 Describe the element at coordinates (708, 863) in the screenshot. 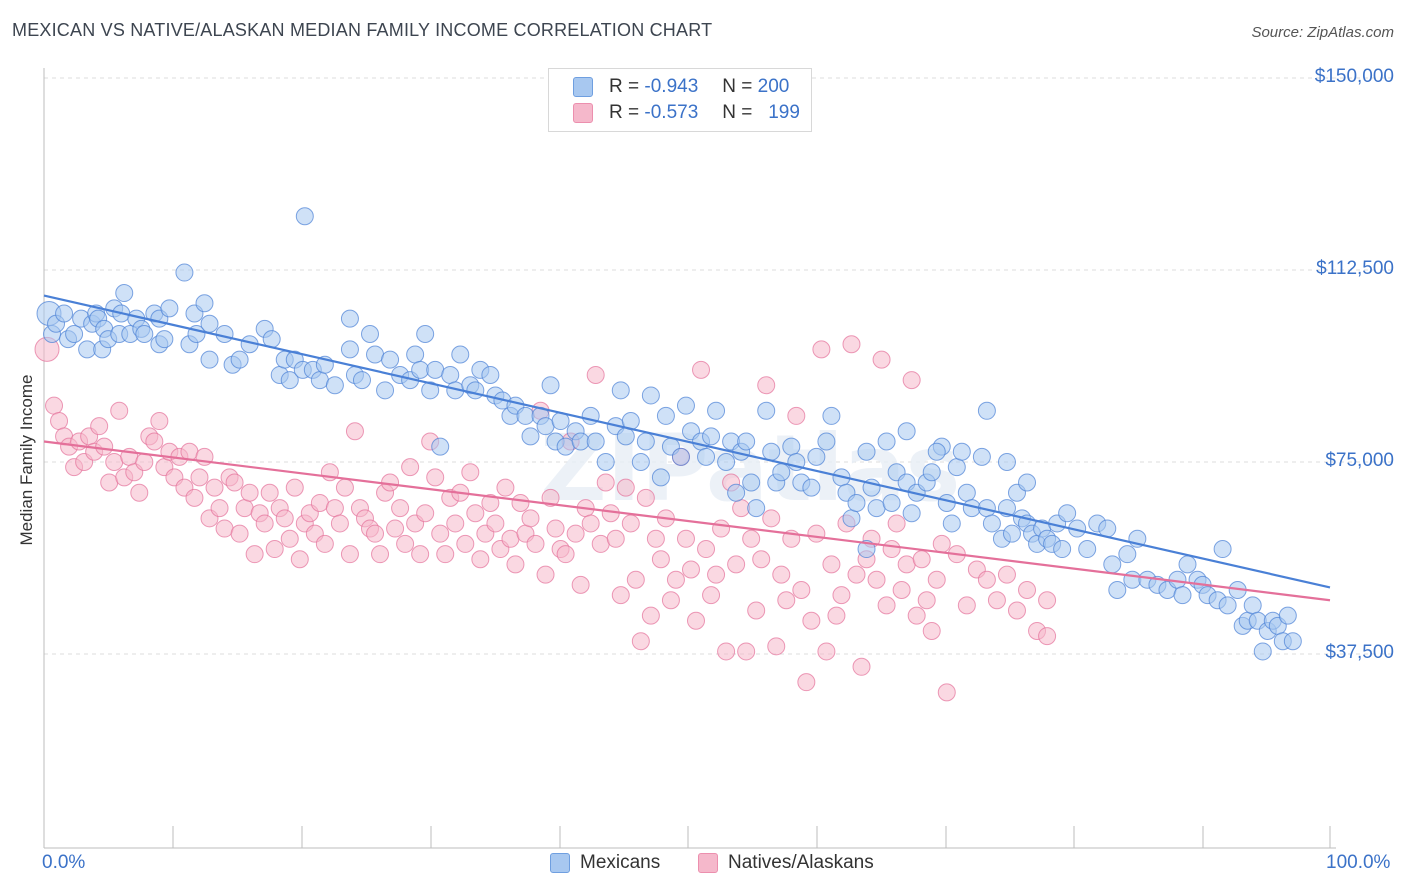

I see `bottom-legend-swatch-pink` at that location.